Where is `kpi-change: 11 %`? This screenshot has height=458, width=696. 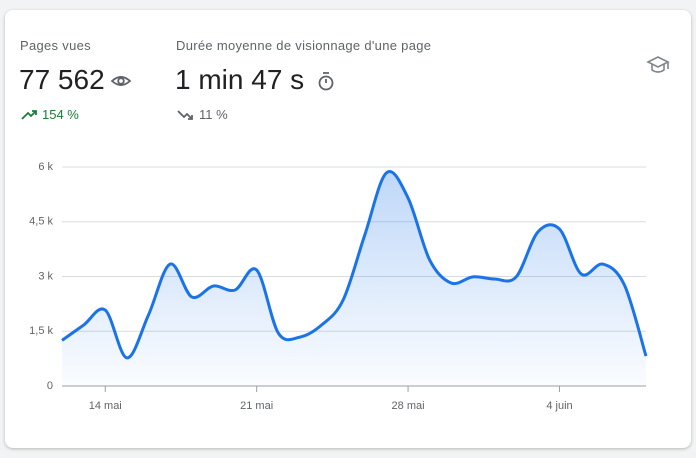
kpi-change: 11 % is located at coordinates (213, 114).